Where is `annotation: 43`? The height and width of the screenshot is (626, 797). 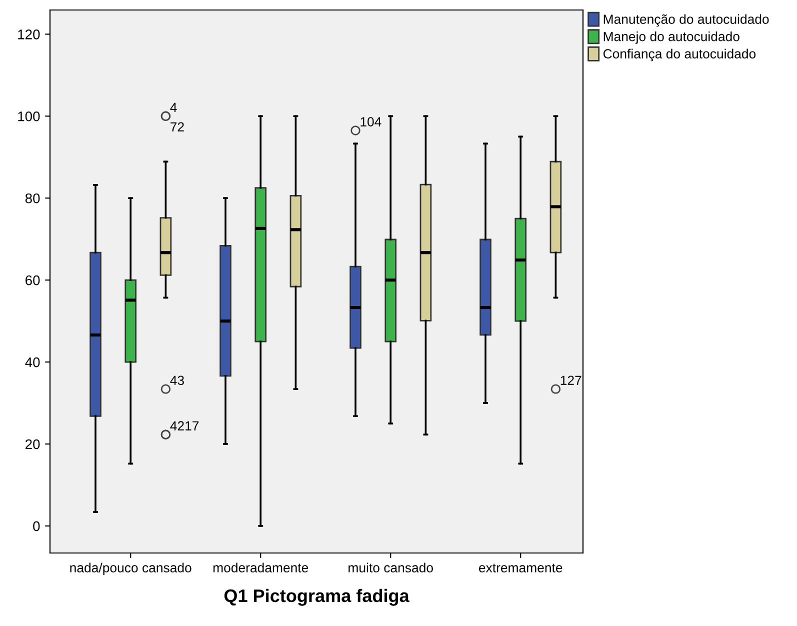 annotation: 43 is located at coordinates (177, 381).